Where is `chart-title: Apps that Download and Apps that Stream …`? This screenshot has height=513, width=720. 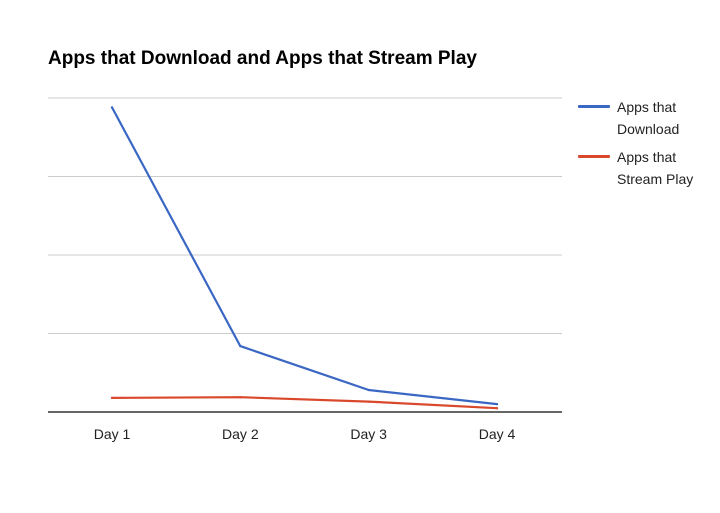 chart-title: Apps that Download and Apps that Stream … is located at coordinates (262, 58).